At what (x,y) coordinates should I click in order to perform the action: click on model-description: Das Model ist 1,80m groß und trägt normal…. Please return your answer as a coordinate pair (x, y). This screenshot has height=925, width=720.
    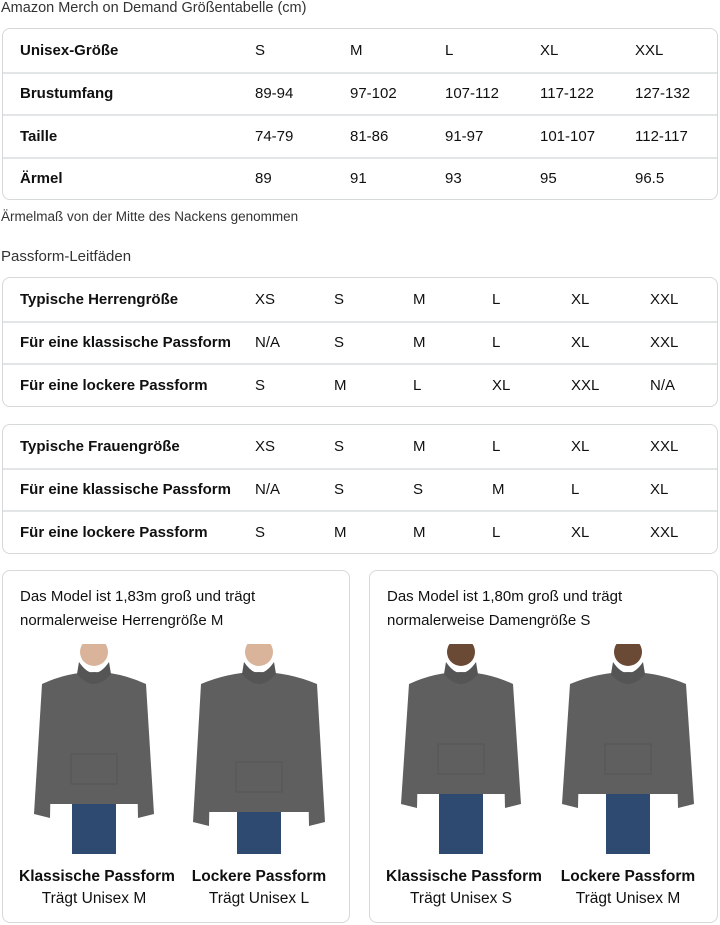
    Looking at the image, I should click on (504, 609).